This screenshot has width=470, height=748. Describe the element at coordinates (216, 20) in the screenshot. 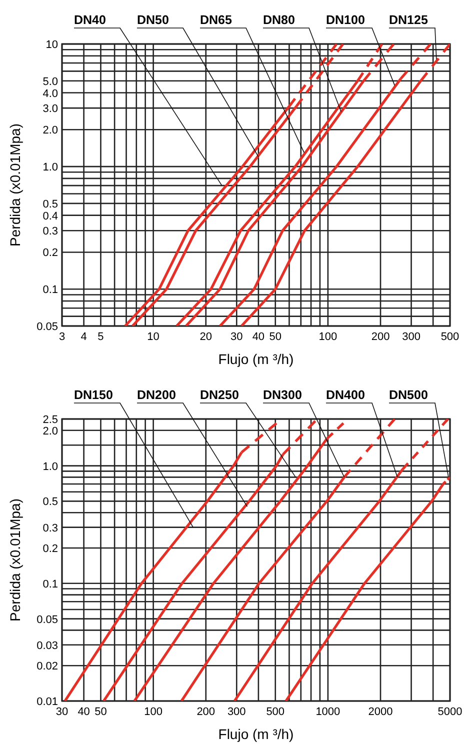

I see `annotation: DN65` at that location.